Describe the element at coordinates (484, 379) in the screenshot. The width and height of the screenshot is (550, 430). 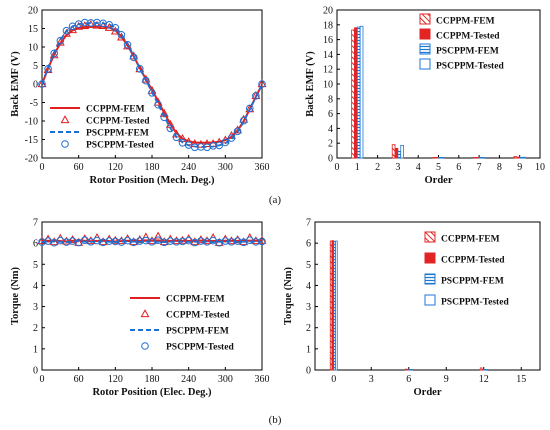
I see `x-tick-label: 12` at that location.